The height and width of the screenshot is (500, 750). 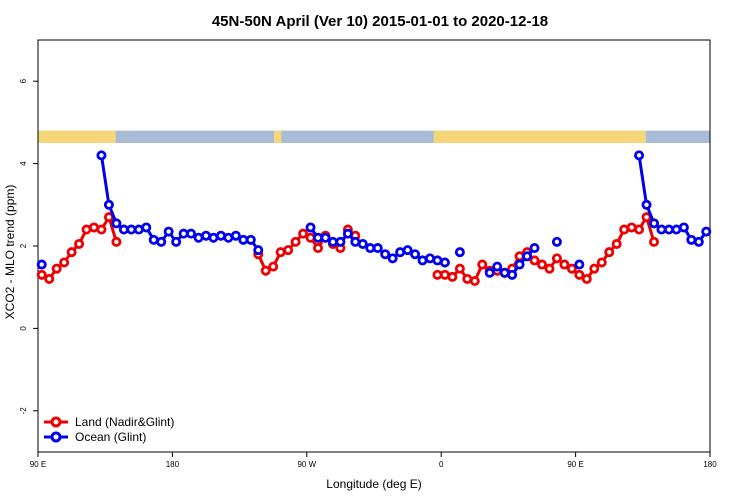 I want to click on legend-land-marker, so click(x=56, y=422).